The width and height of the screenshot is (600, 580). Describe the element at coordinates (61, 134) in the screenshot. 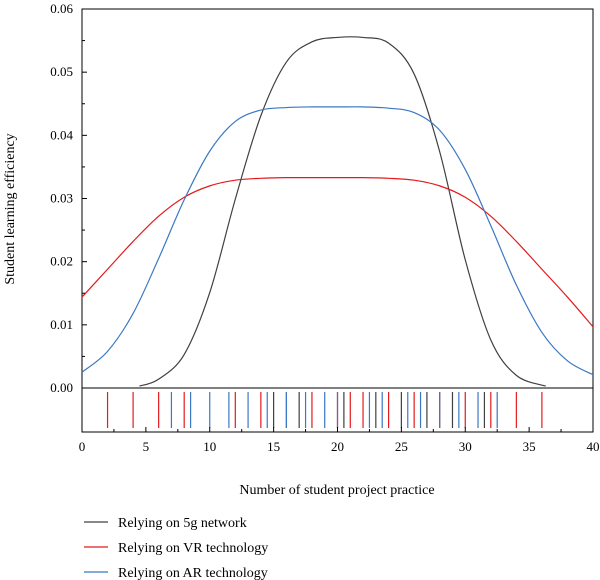

I see `y-tick-label-4: 0.04` at that location.